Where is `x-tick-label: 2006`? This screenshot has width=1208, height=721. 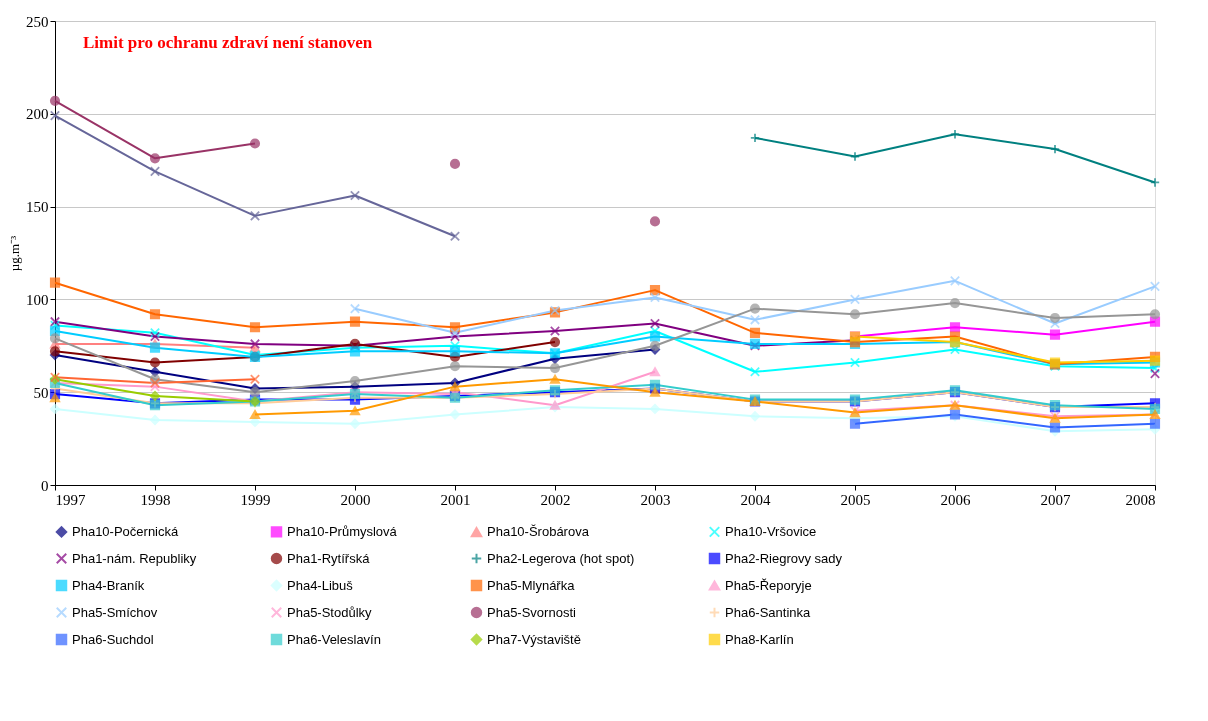
x-tick-label: 2006 is located at coordinates (955, 499).